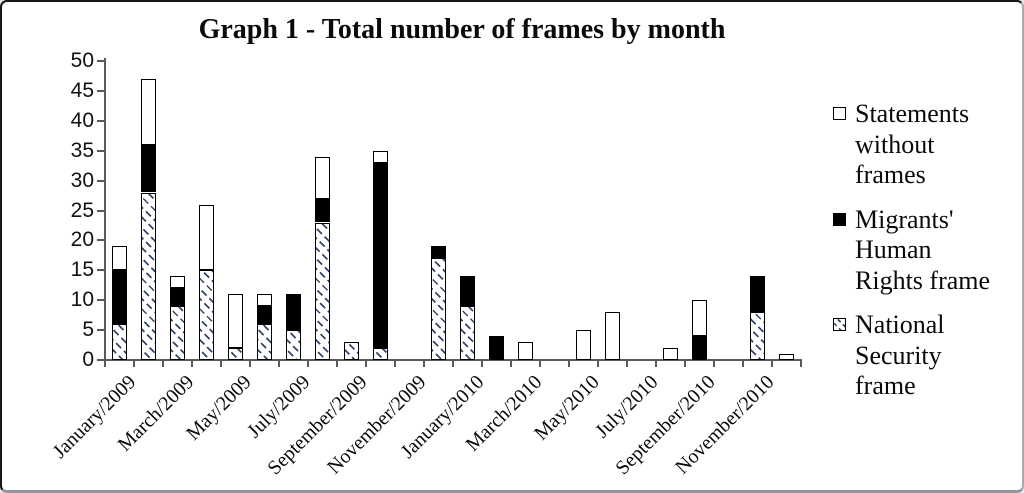  What do you see at coordinates (923, 280) in the screenshot?
I see `legend-line: Rights frame` at bounding box center [923, 280].